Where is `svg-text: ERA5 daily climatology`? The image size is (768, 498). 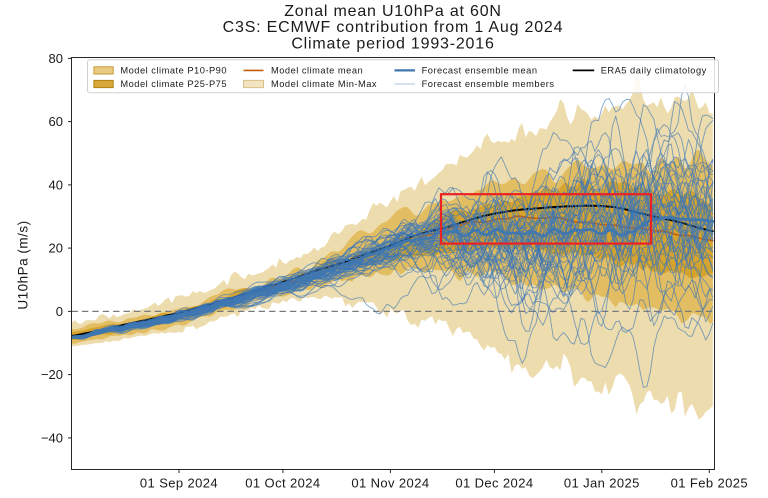
svg-text: ERA5 daily climatology is located at coordinates (654, 71).